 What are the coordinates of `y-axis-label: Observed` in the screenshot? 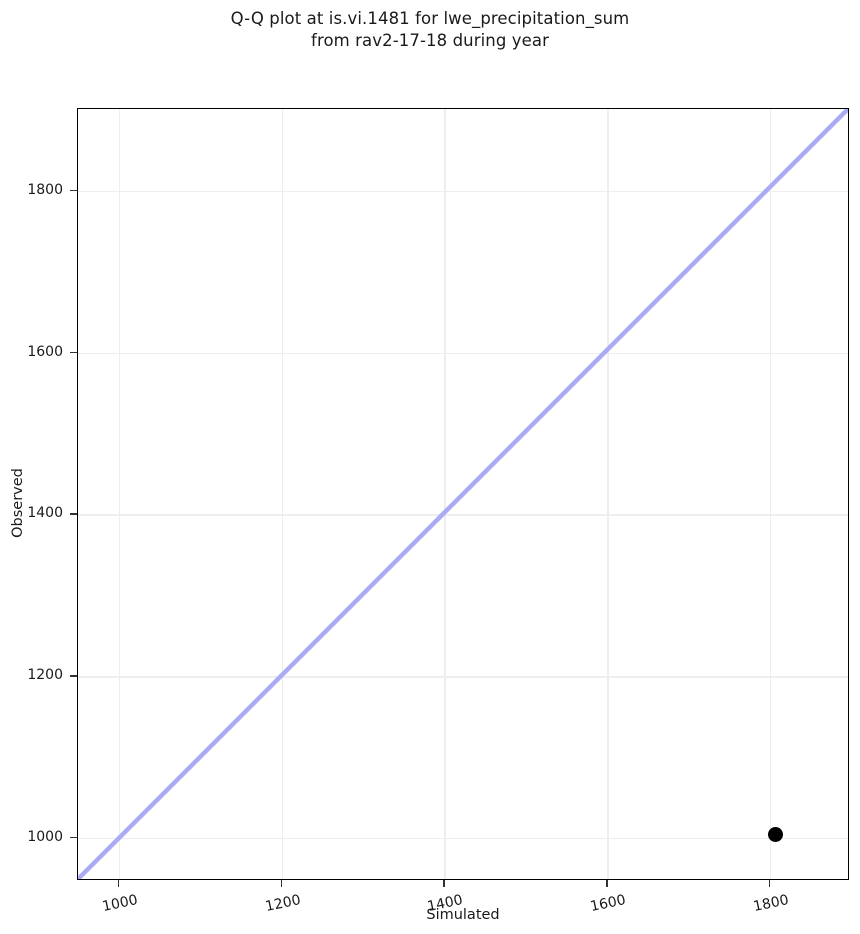 It's located at (18, 503).